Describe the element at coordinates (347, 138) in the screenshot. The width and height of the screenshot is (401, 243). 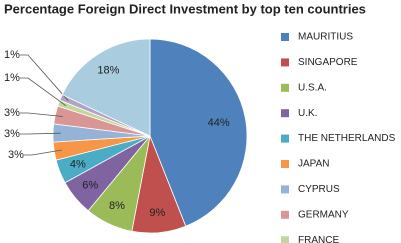
I see `legend-label: THE NETHERLANDS` at that location.